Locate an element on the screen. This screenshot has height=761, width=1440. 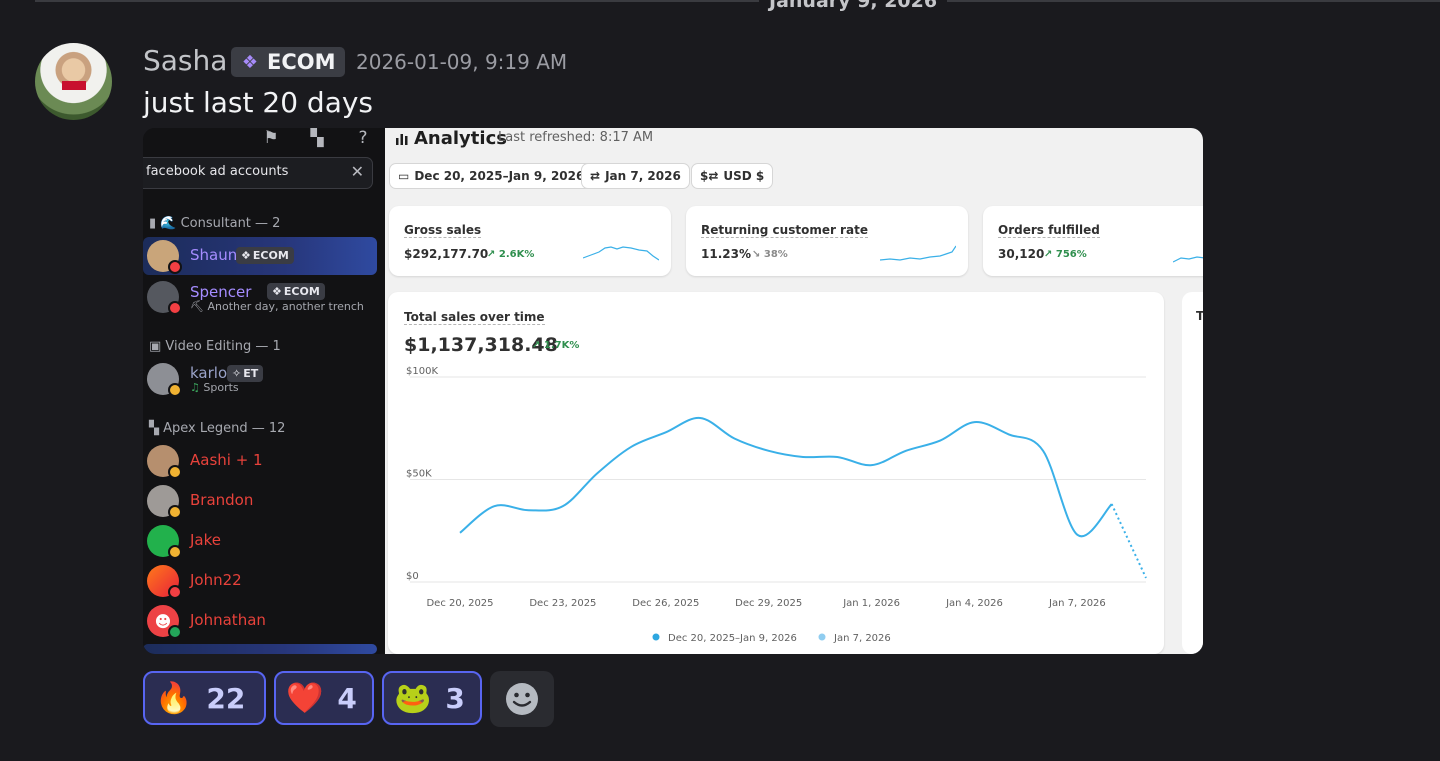
message-timestamp: 2026-01-09, 9:19 AM is located at coordinates (462, 62).